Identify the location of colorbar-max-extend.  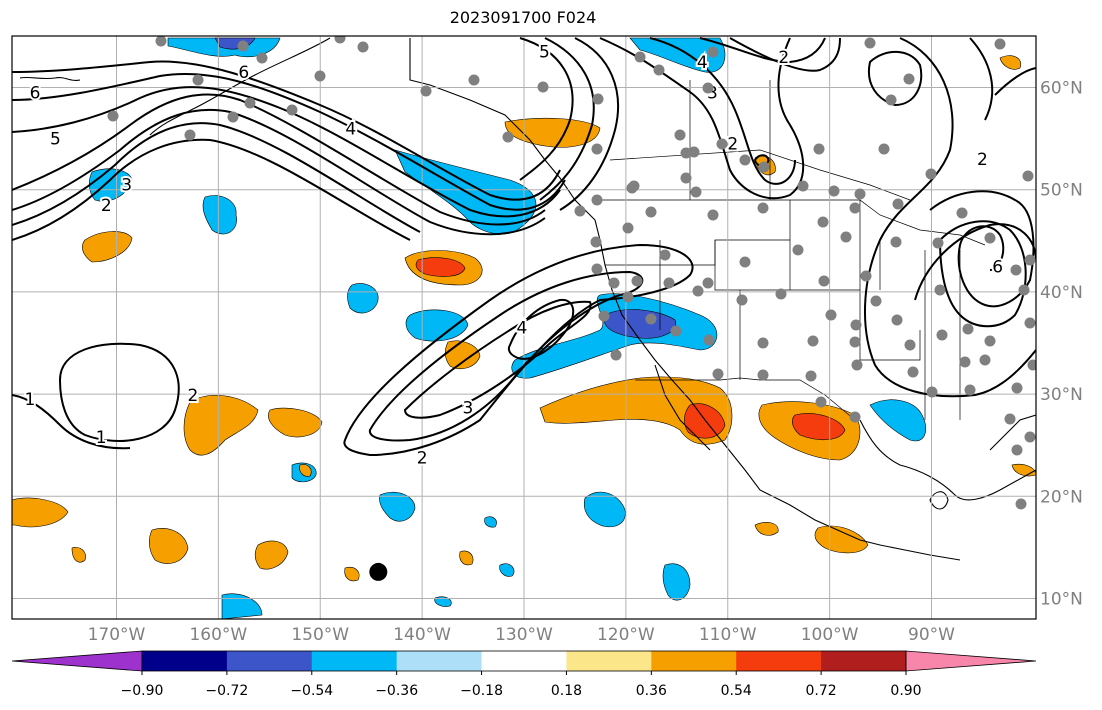
(971, 661).